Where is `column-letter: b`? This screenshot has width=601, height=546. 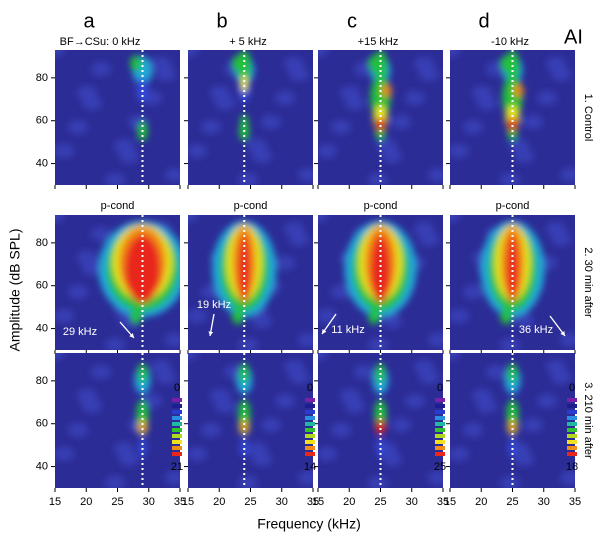
column-letter: b is located at coordinates (221, 21).